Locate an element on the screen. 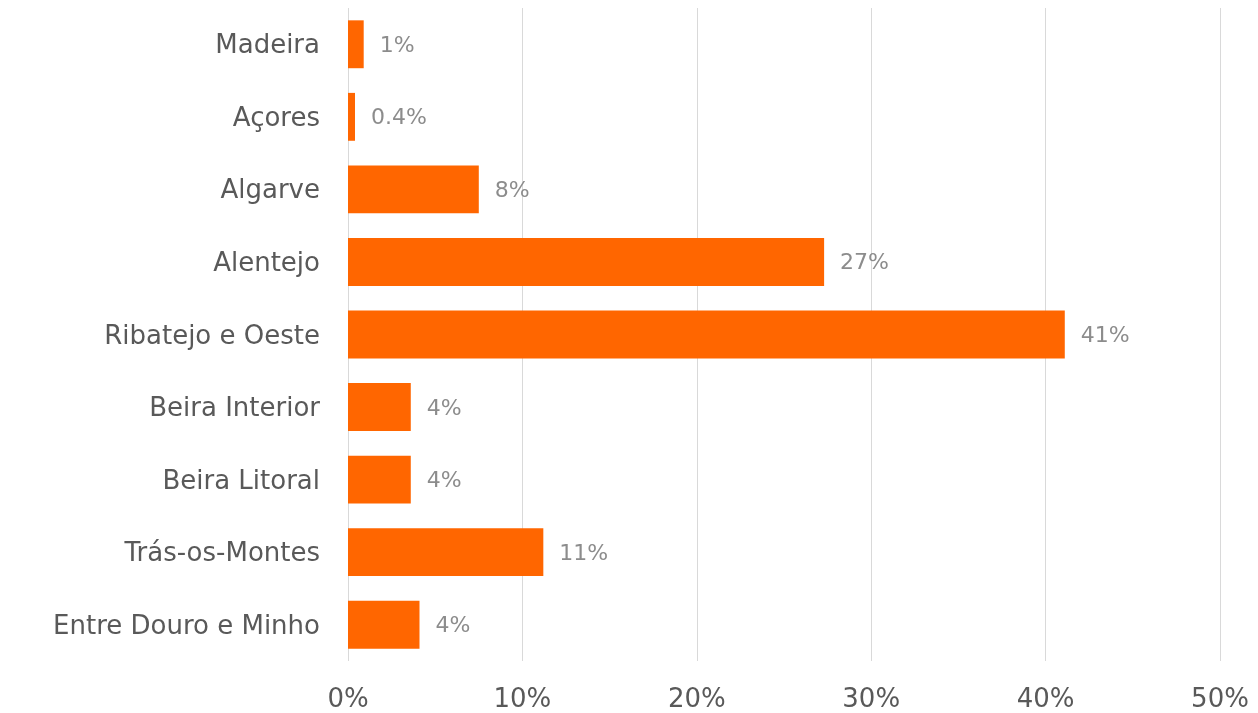  data-label: 27% is located at coordinates (865, 262).